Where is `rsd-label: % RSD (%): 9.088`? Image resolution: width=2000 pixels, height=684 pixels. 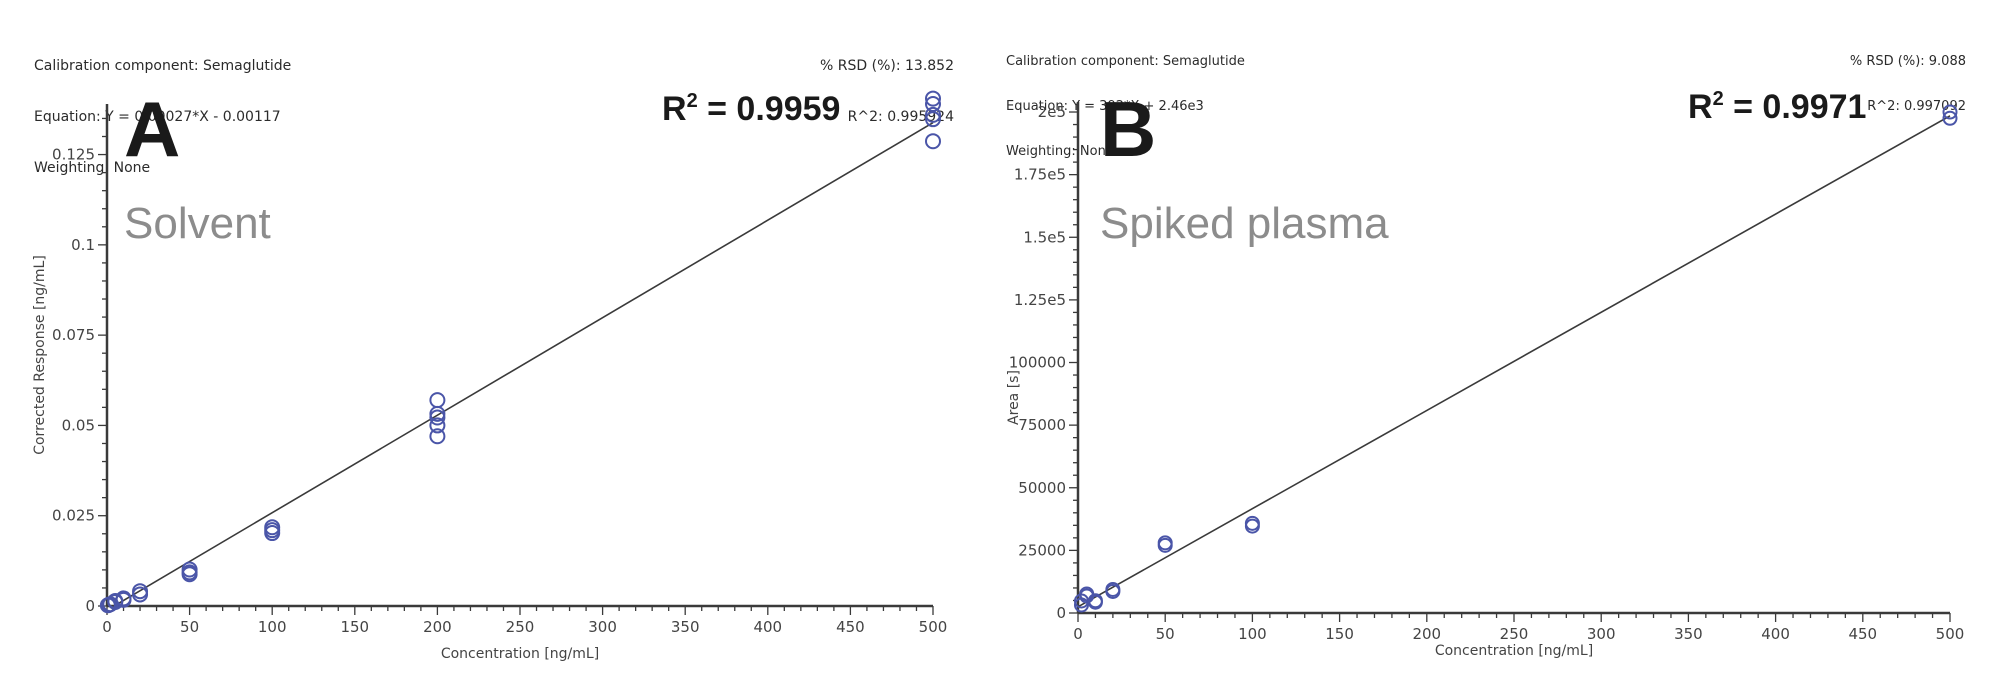
rsd-label: % RSD (%): 9.088 is located at coordinates (1907, 61).